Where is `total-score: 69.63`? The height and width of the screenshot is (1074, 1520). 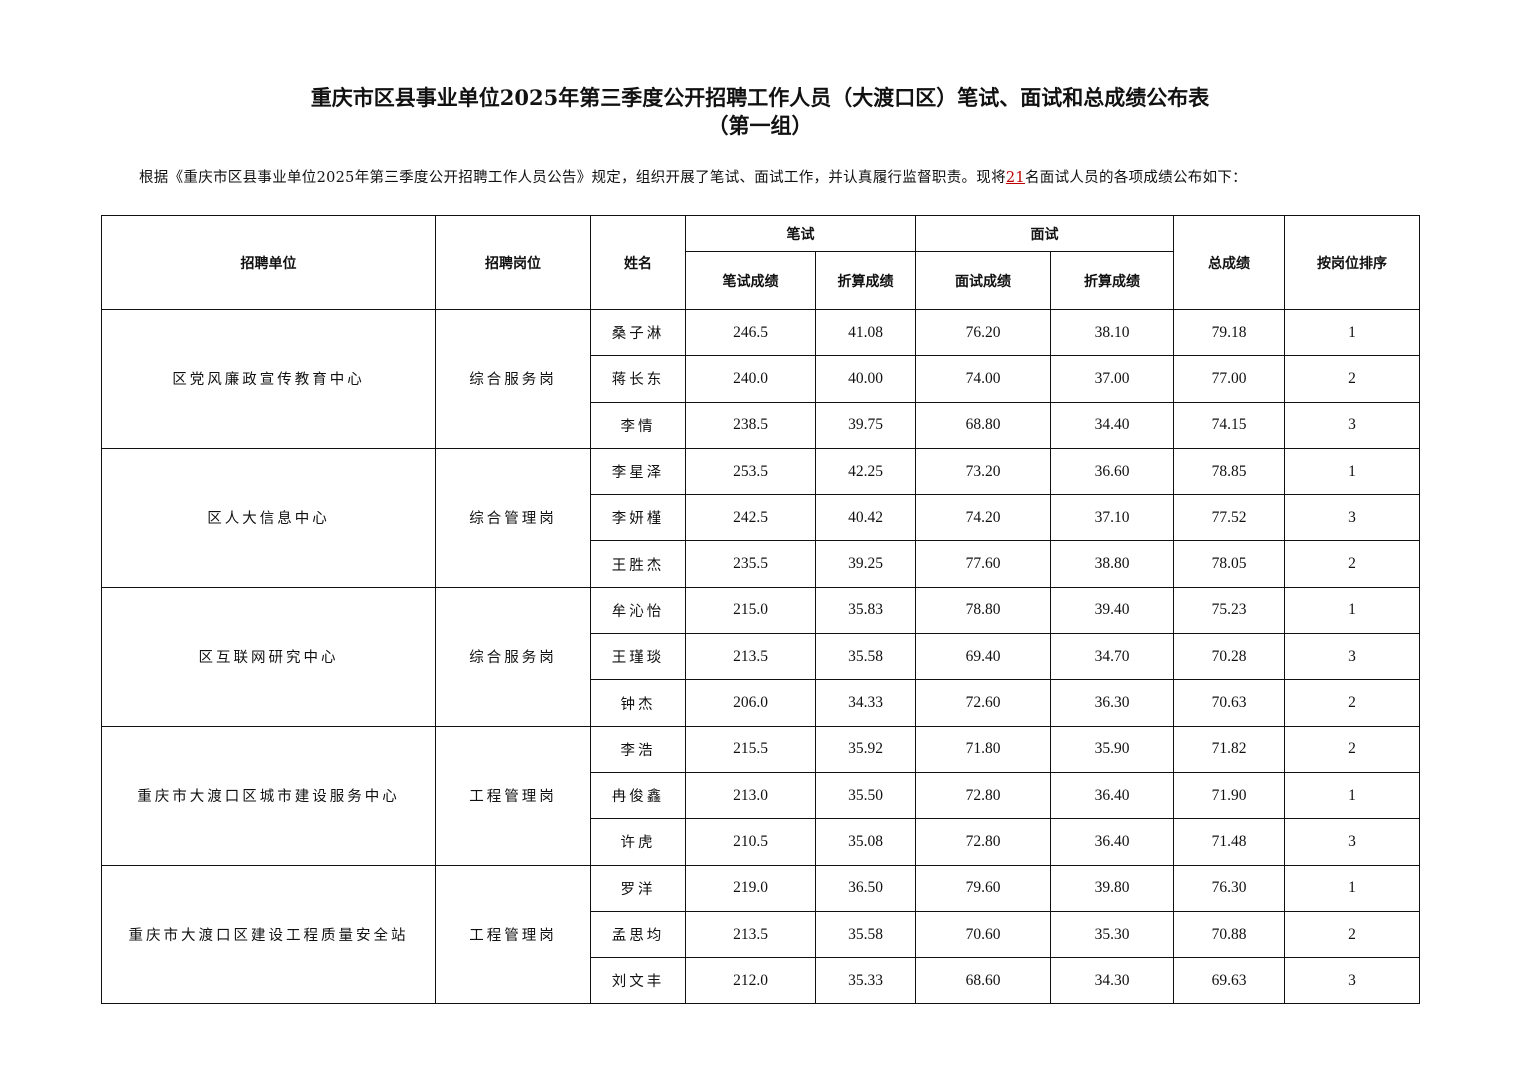
total-score: 69.63 is located at coordinates (1229, 981).